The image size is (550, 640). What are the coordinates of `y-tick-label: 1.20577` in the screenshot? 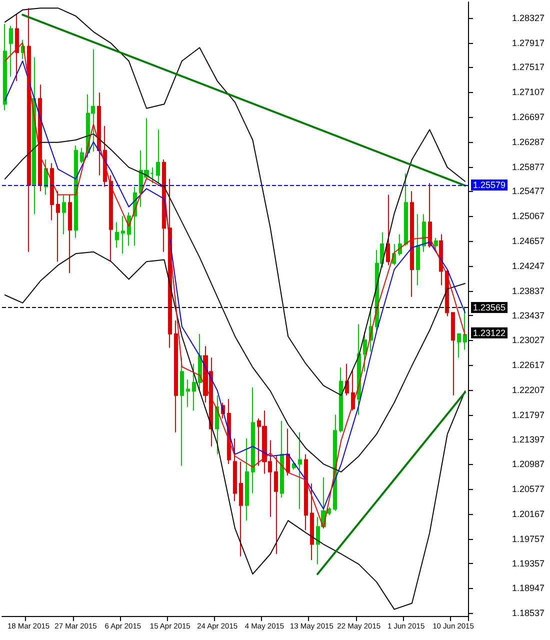 It's located at (528, 489).